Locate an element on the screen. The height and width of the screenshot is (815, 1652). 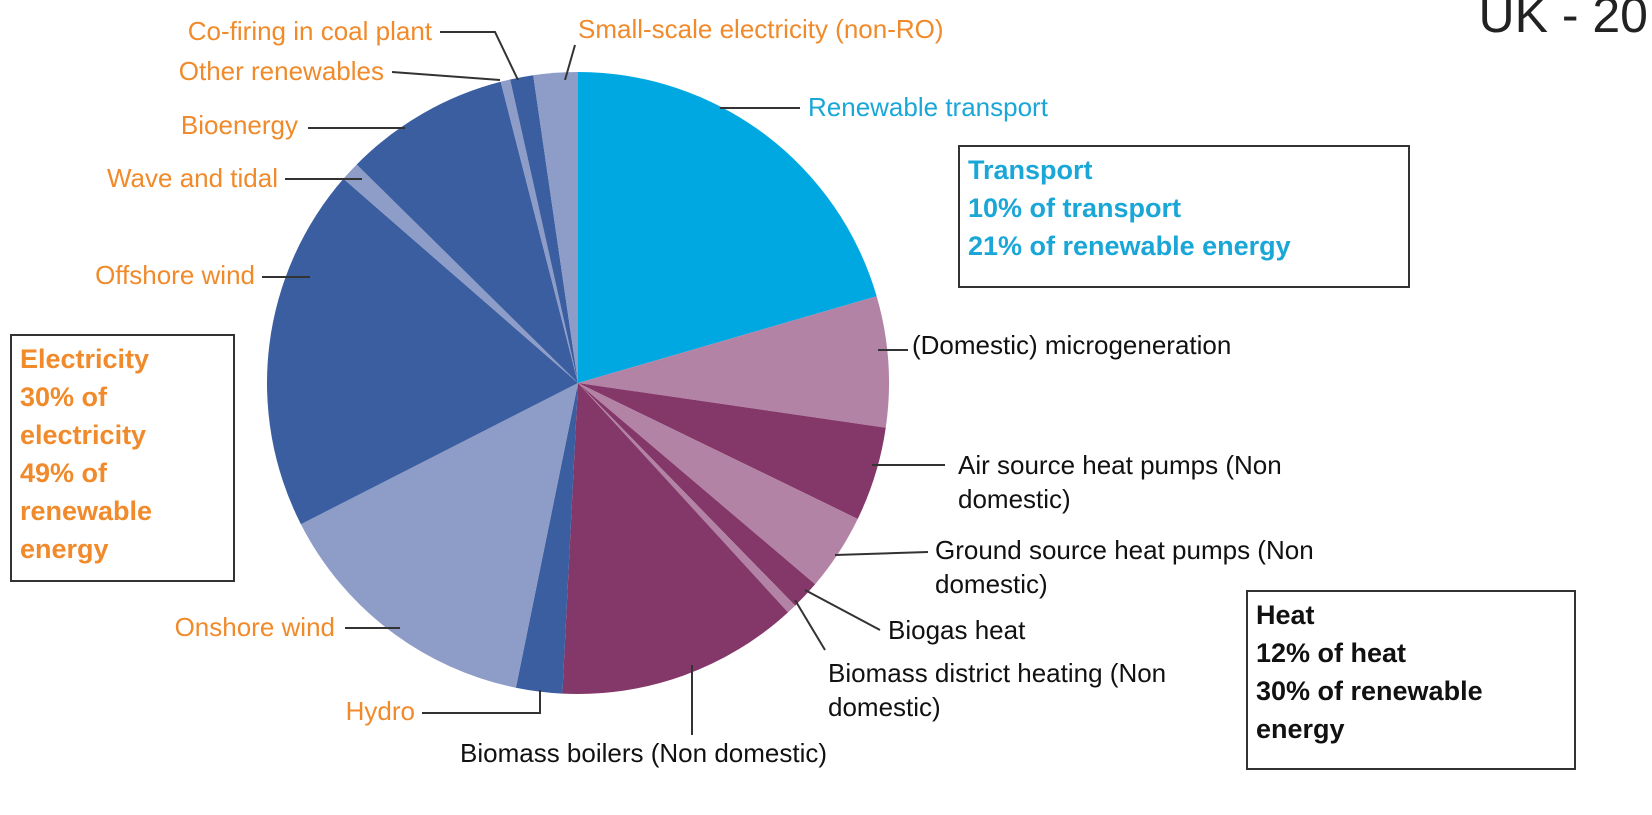
annotation-line: 10% of transport is located at coordinates (1075, 208).